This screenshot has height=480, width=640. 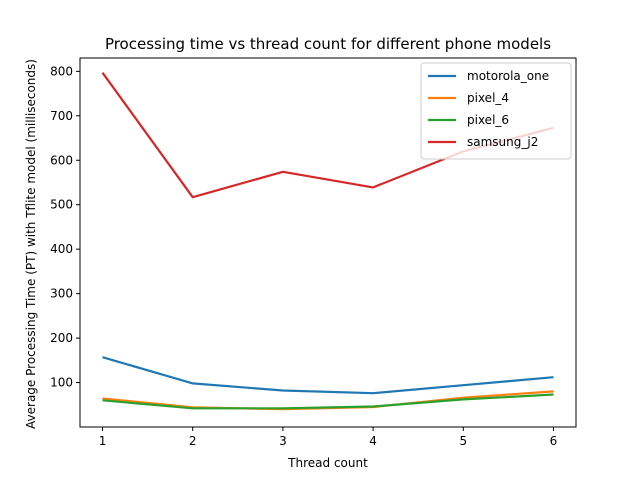 What do you see at coordinates (327, 463) in the screenshot?
I see `x-axis-label: Thread count` at bounding box center [327, 463].